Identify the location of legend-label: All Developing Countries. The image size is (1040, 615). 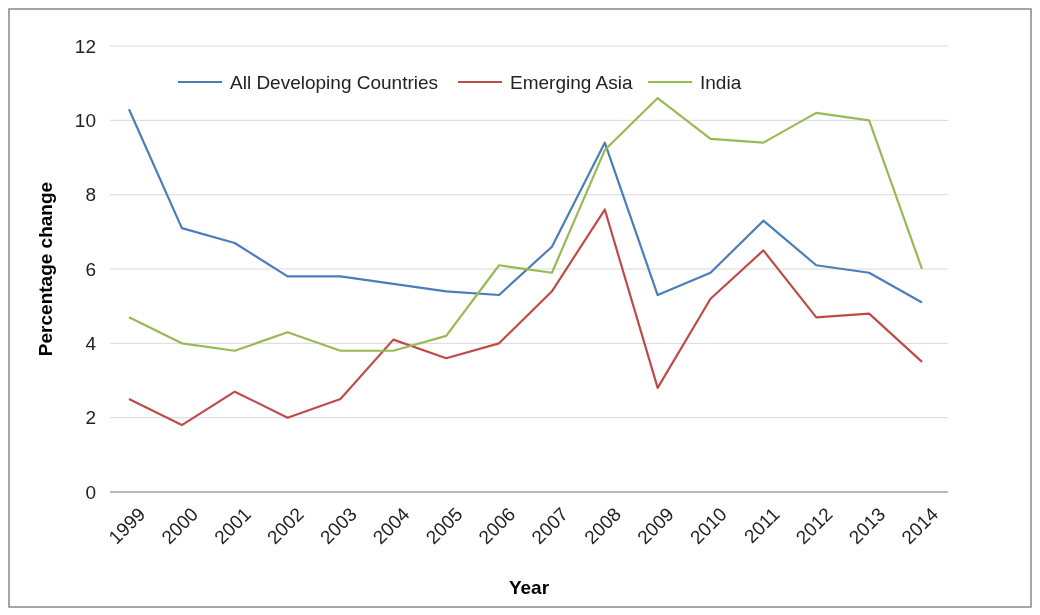
(334, 82).